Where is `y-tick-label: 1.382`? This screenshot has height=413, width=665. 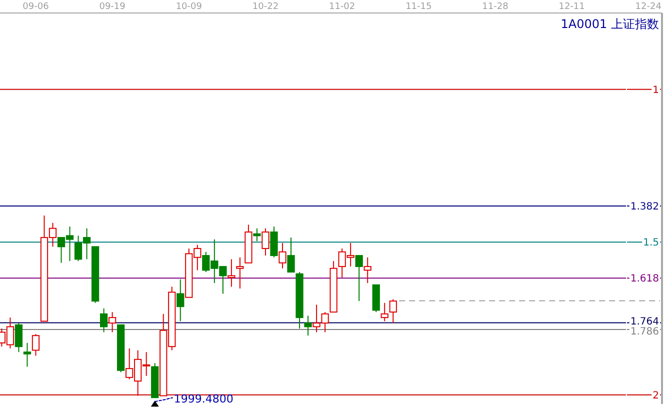
y-tick-label: 1.382 is located at coordinates (644, 207).